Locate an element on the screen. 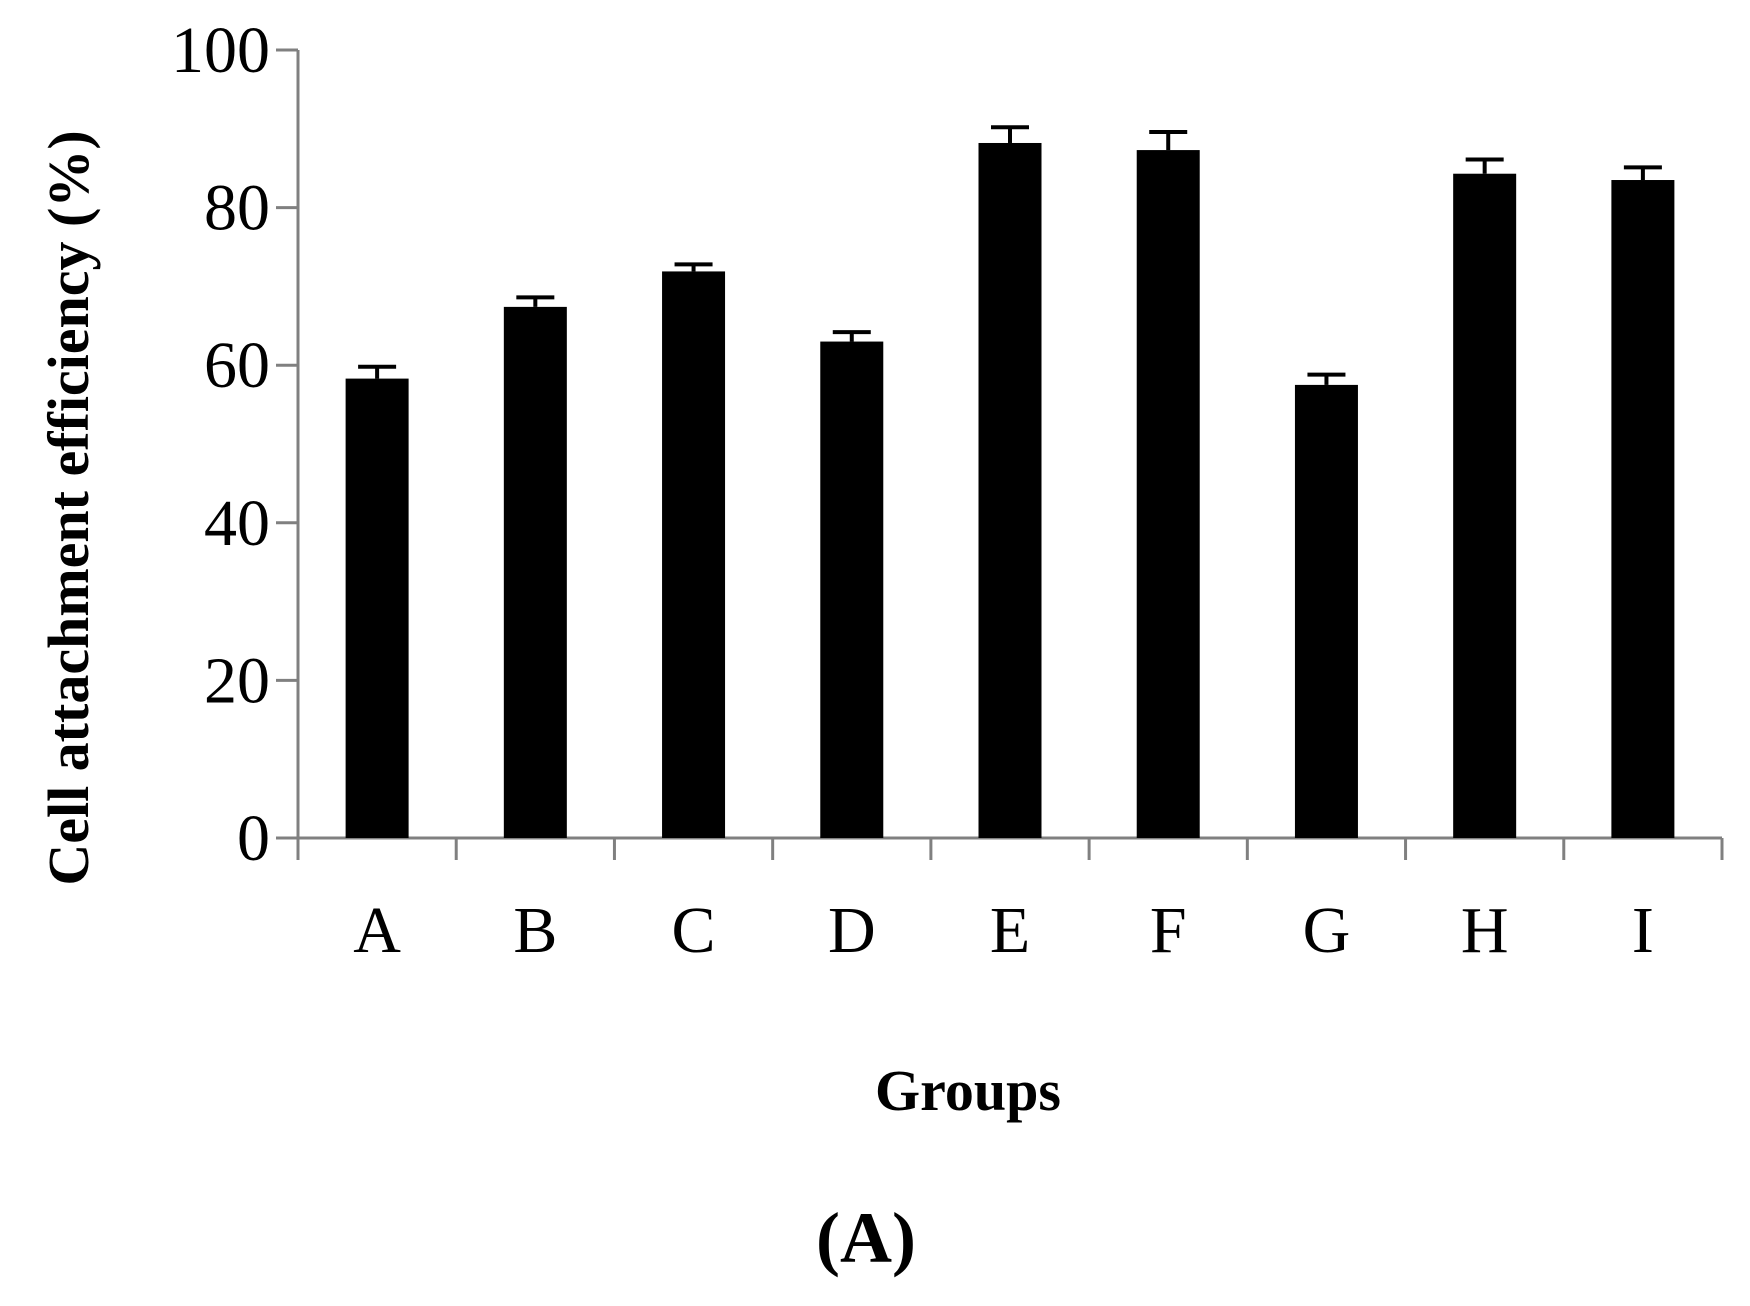 This screenshot has width=1750, height=1306. y-axis-title: Cell attachment efficiency (%) is located at coordinates (68, 507).